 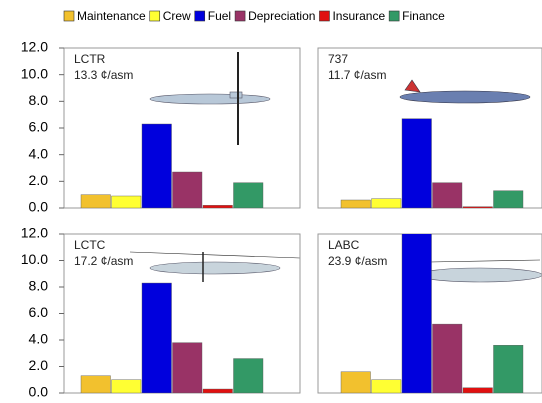 I want to click on legend-label: Fuel, so click(x=219, y=16).